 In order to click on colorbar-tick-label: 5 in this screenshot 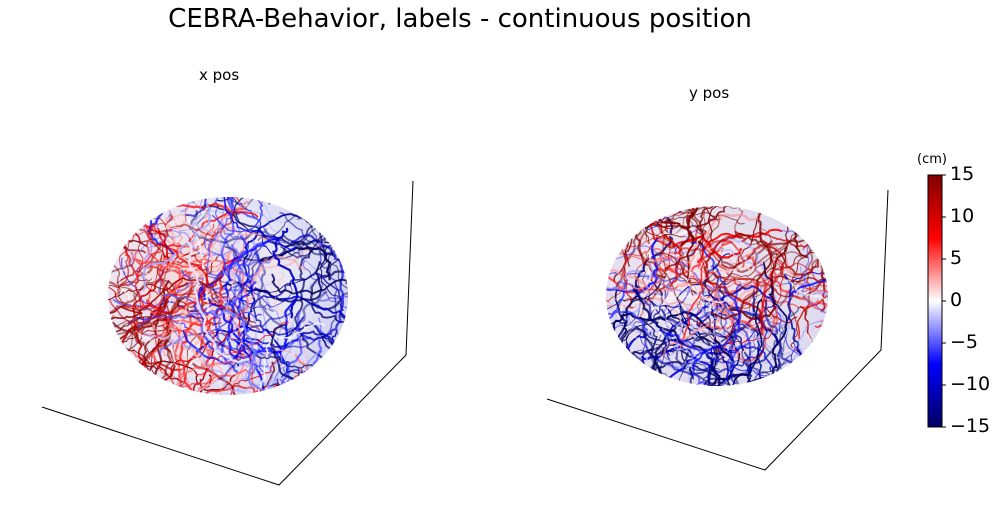, I will do `click(956, 258)`.